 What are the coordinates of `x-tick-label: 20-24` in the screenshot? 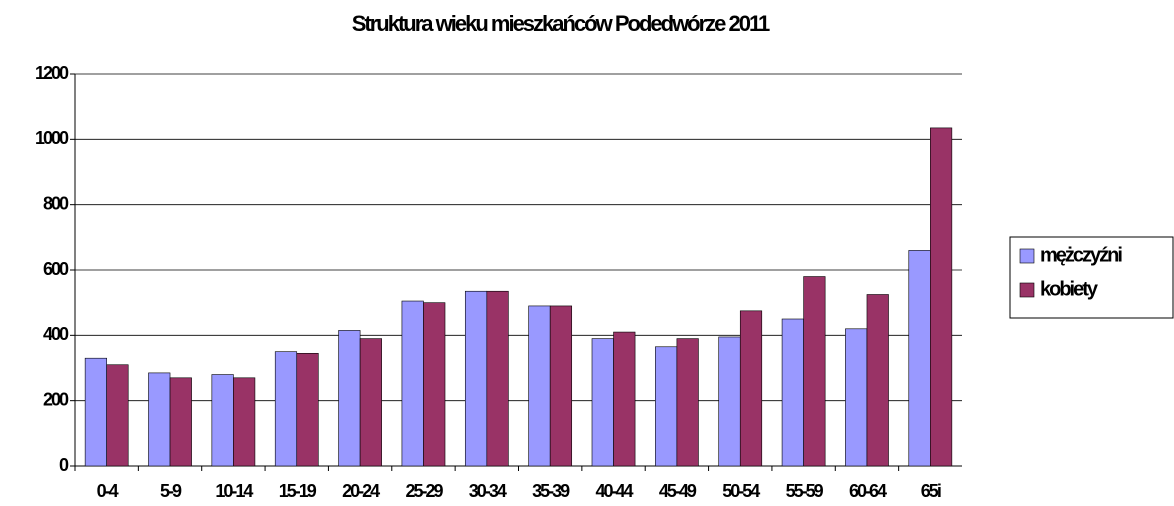 It's located at (361, 491).